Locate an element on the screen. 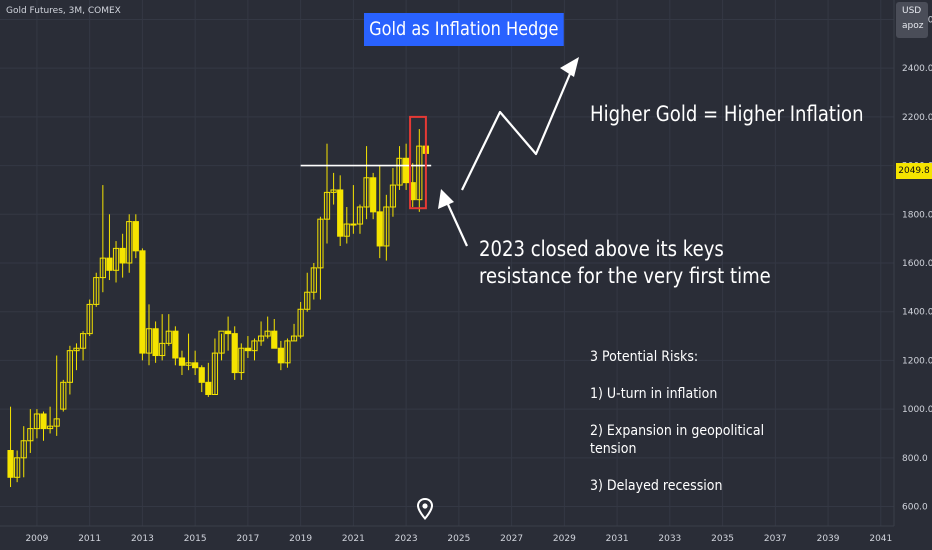  x-tick-label: 2013 is located at coordinates (142, 539).